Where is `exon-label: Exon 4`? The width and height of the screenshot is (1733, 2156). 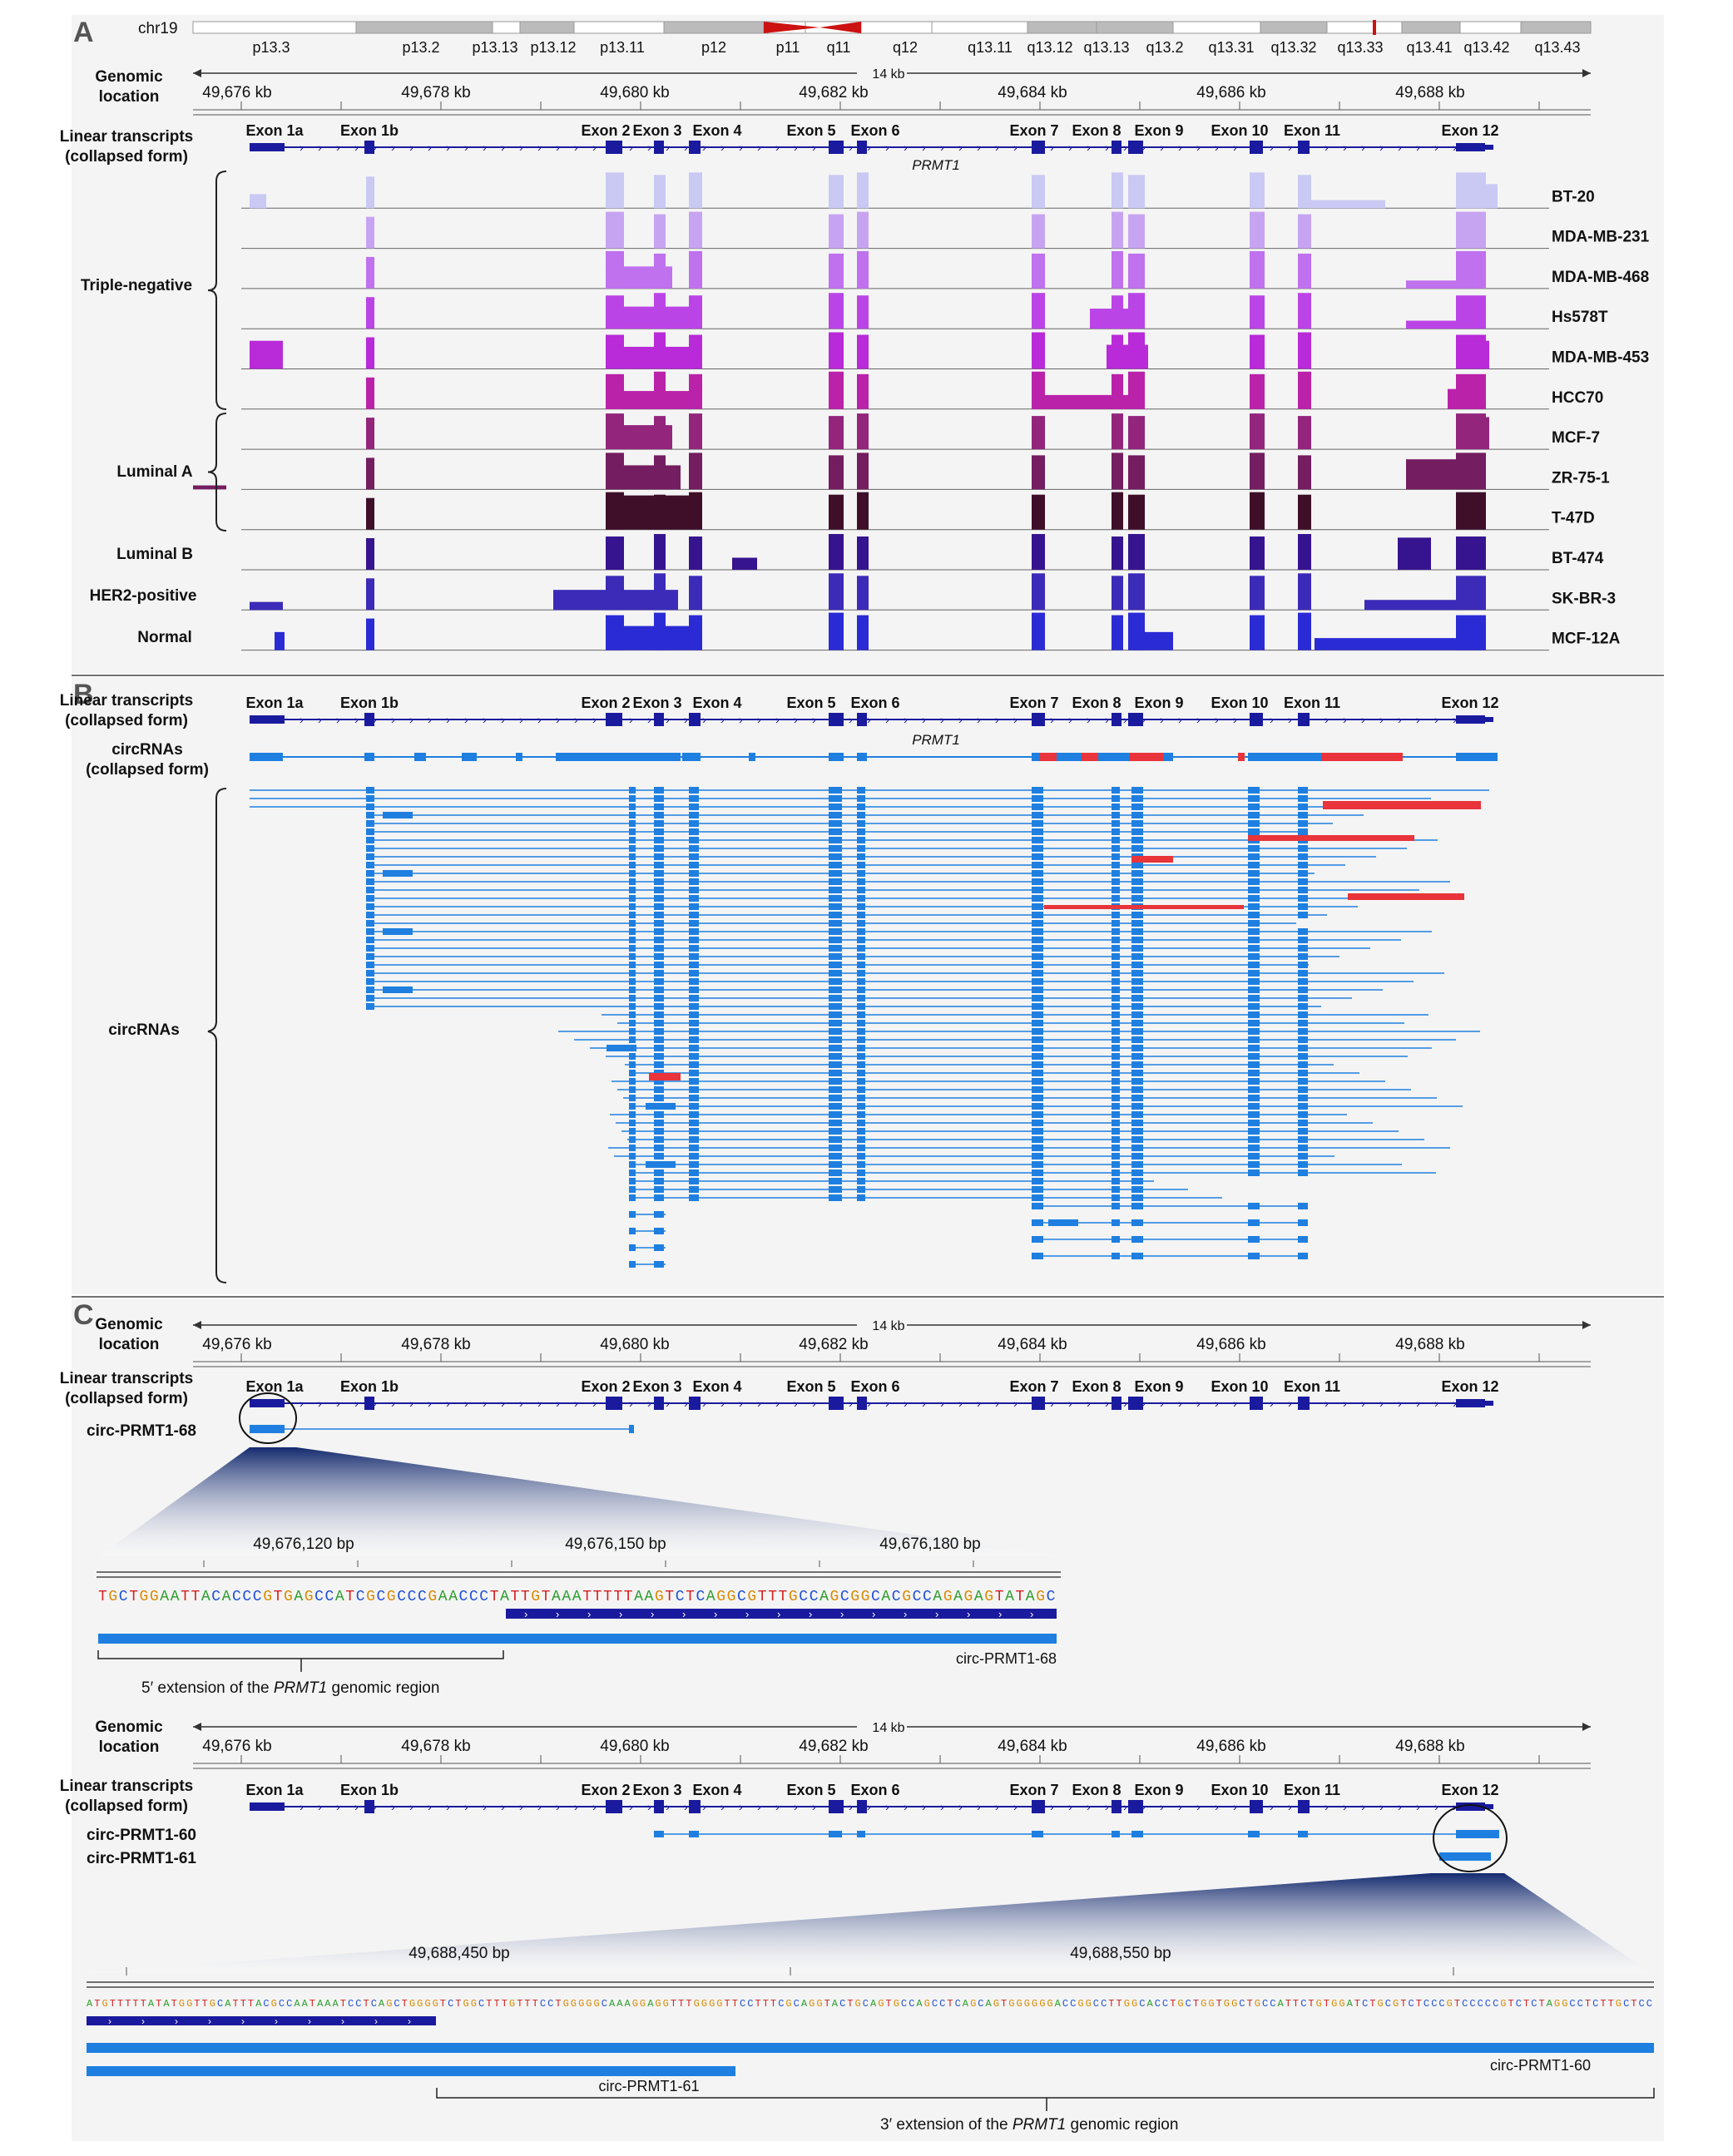 exon-label: Exon 4 is located at coordinates (716, 703).